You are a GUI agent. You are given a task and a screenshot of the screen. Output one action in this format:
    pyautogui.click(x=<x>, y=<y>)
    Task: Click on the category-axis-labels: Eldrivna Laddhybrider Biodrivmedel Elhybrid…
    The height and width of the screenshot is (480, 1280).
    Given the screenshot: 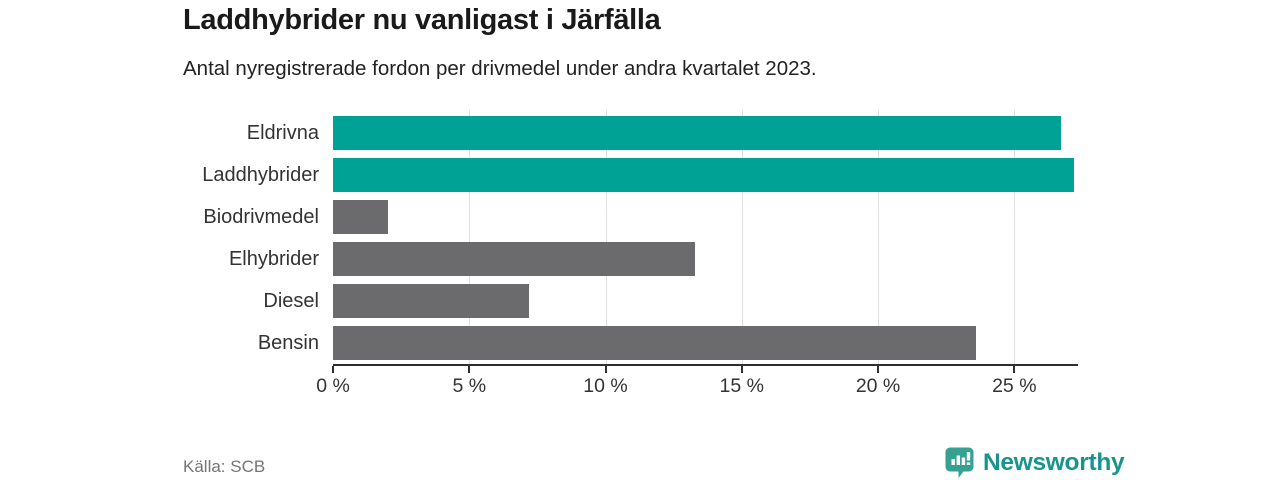 What is the action you would take?
    pyautogui.click(x=159, y=238)
    